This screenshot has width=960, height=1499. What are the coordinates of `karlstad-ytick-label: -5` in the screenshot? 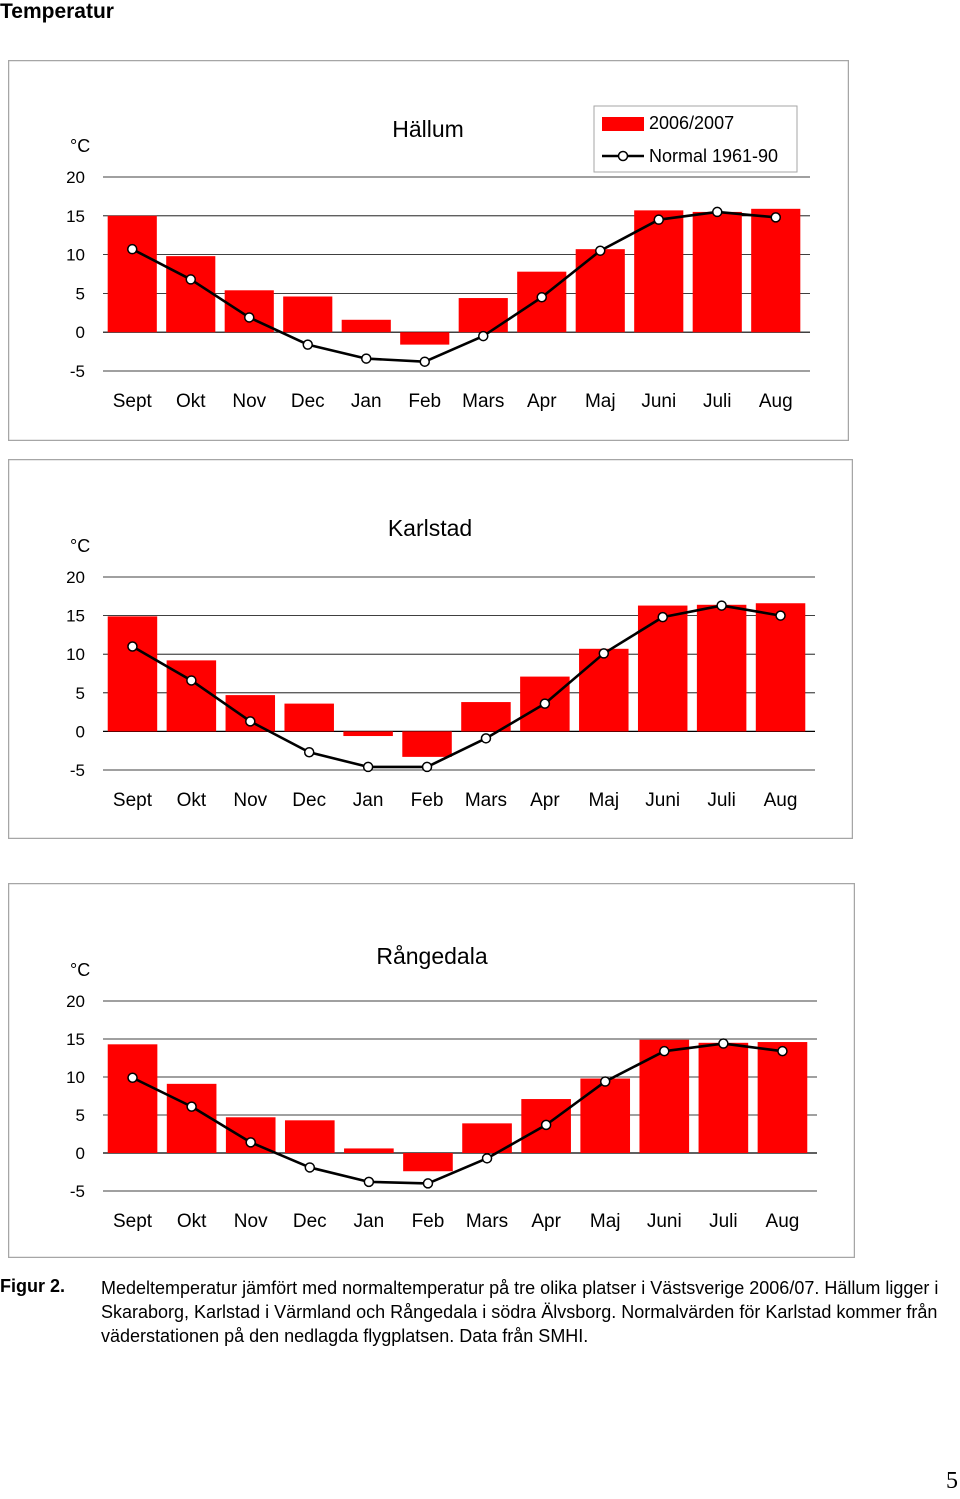 It's located at (77, 770).